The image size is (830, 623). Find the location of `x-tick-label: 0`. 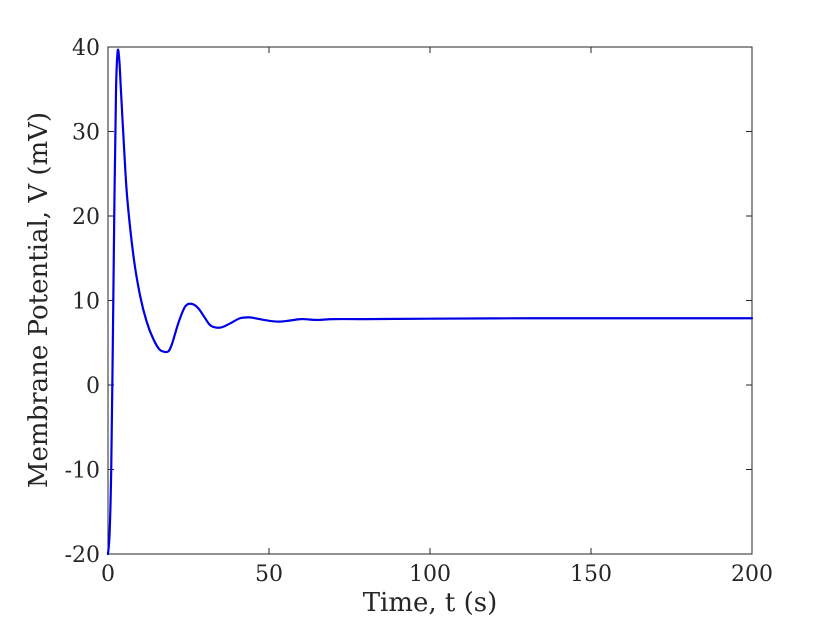

x-tick-label: 0 is located at coordinates (108, 574).